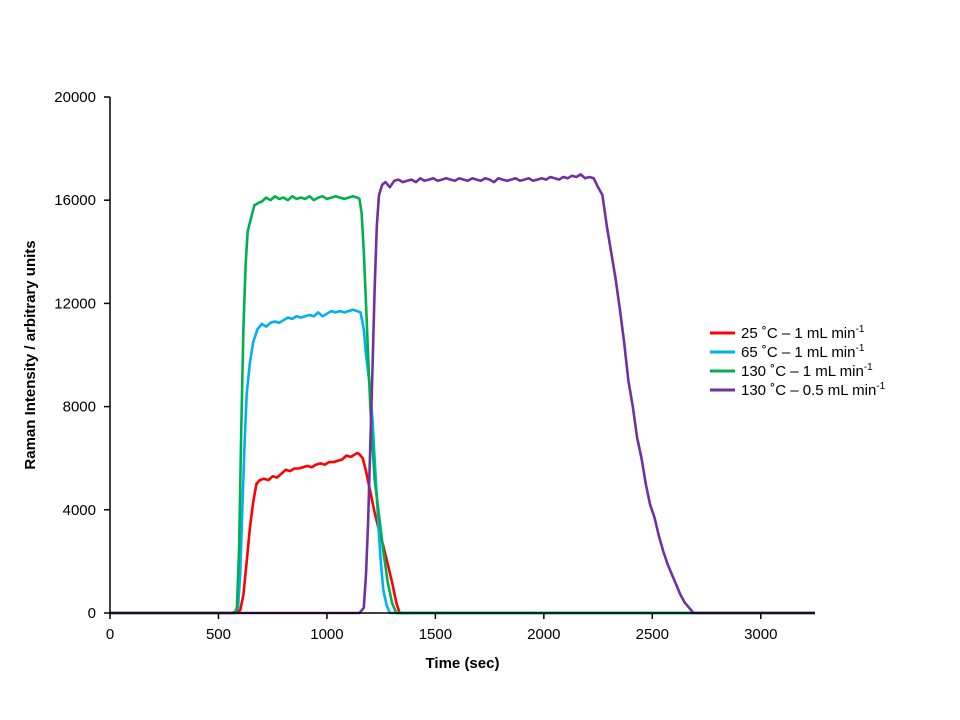  What do you see at coordinates (760, 634) in the screenshot?
I see `x-tick-label: 3000` at bounding box center [760, 634].